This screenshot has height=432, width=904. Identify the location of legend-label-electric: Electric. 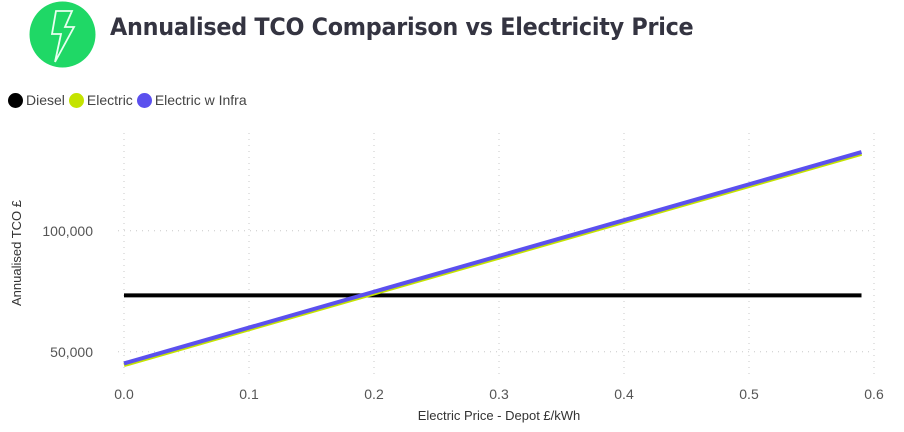
(109, 100).